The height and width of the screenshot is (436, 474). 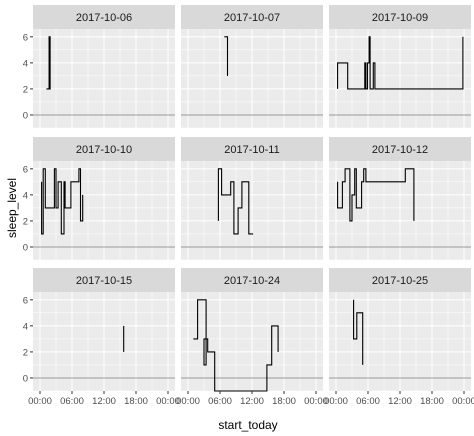 What do you see at coordinates (252, 67) in the screenshot?
I see `facet-panel: 2017-10-07` at bounding box center [252, 67].